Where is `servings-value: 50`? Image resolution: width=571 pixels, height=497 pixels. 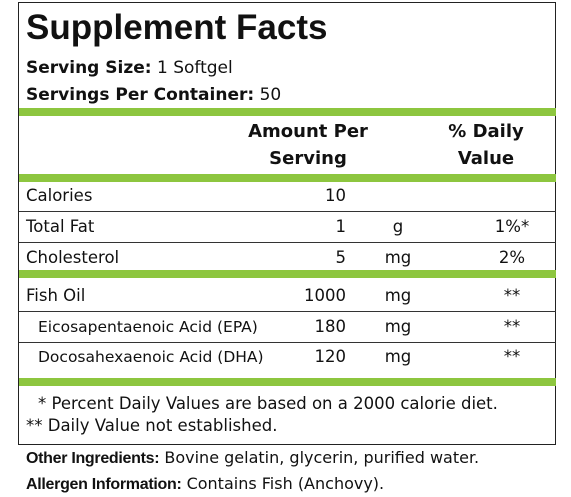
servings-value: 50 is located at coordinates (270, 95).